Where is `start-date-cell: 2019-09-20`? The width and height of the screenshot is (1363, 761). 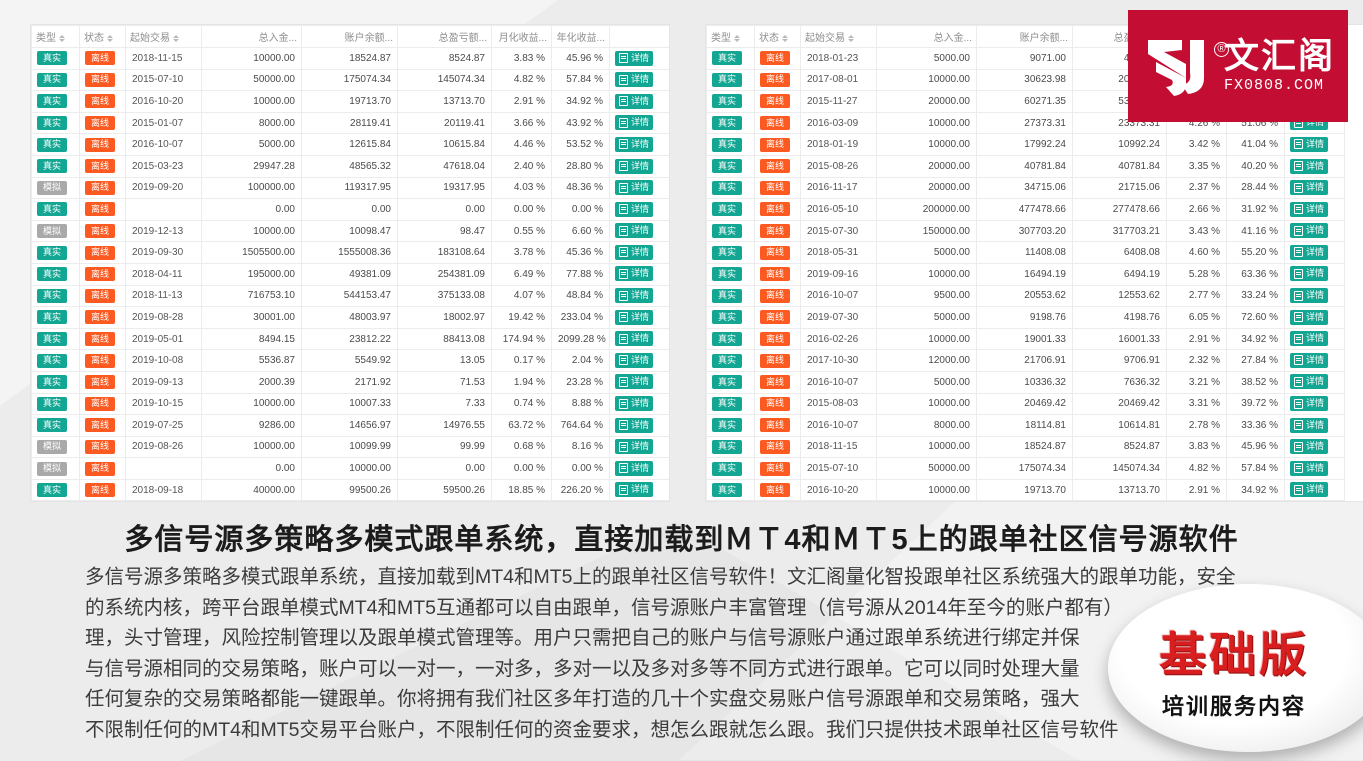 start-date-cell: 2019-09-20 is located at coordinates (163, 188).